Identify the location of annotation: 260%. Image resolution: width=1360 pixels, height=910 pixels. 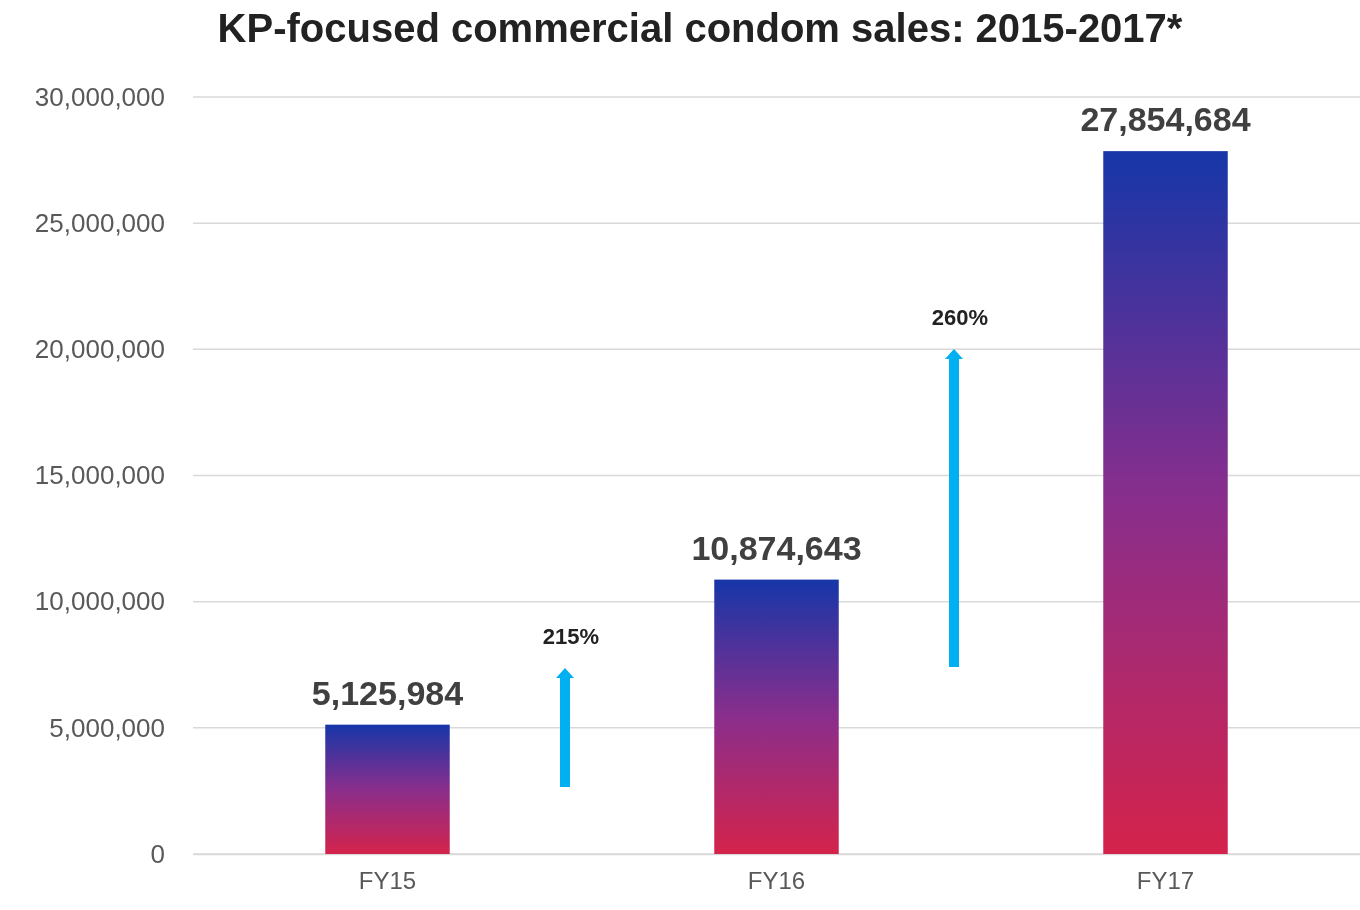
(960, 317).